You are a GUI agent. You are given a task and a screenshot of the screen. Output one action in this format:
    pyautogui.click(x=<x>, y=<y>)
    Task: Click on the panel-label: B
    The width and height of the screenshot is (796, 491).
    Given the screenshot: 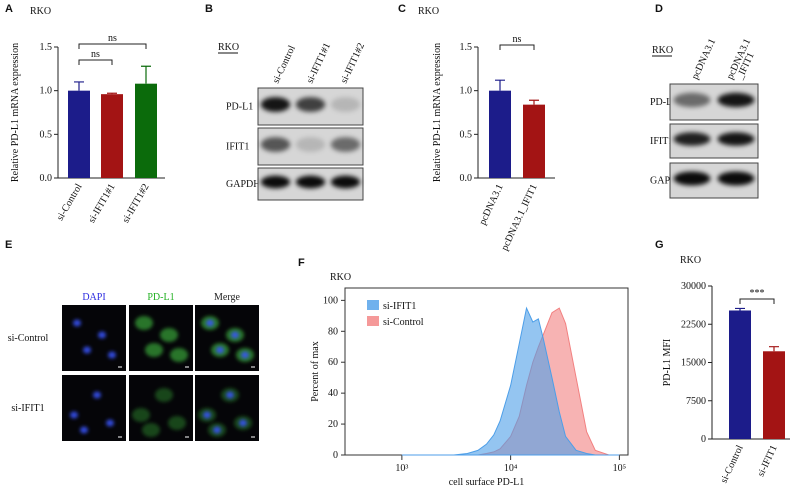 What is the action you would take?
    pyautogui.click(x=209, y=9)
    